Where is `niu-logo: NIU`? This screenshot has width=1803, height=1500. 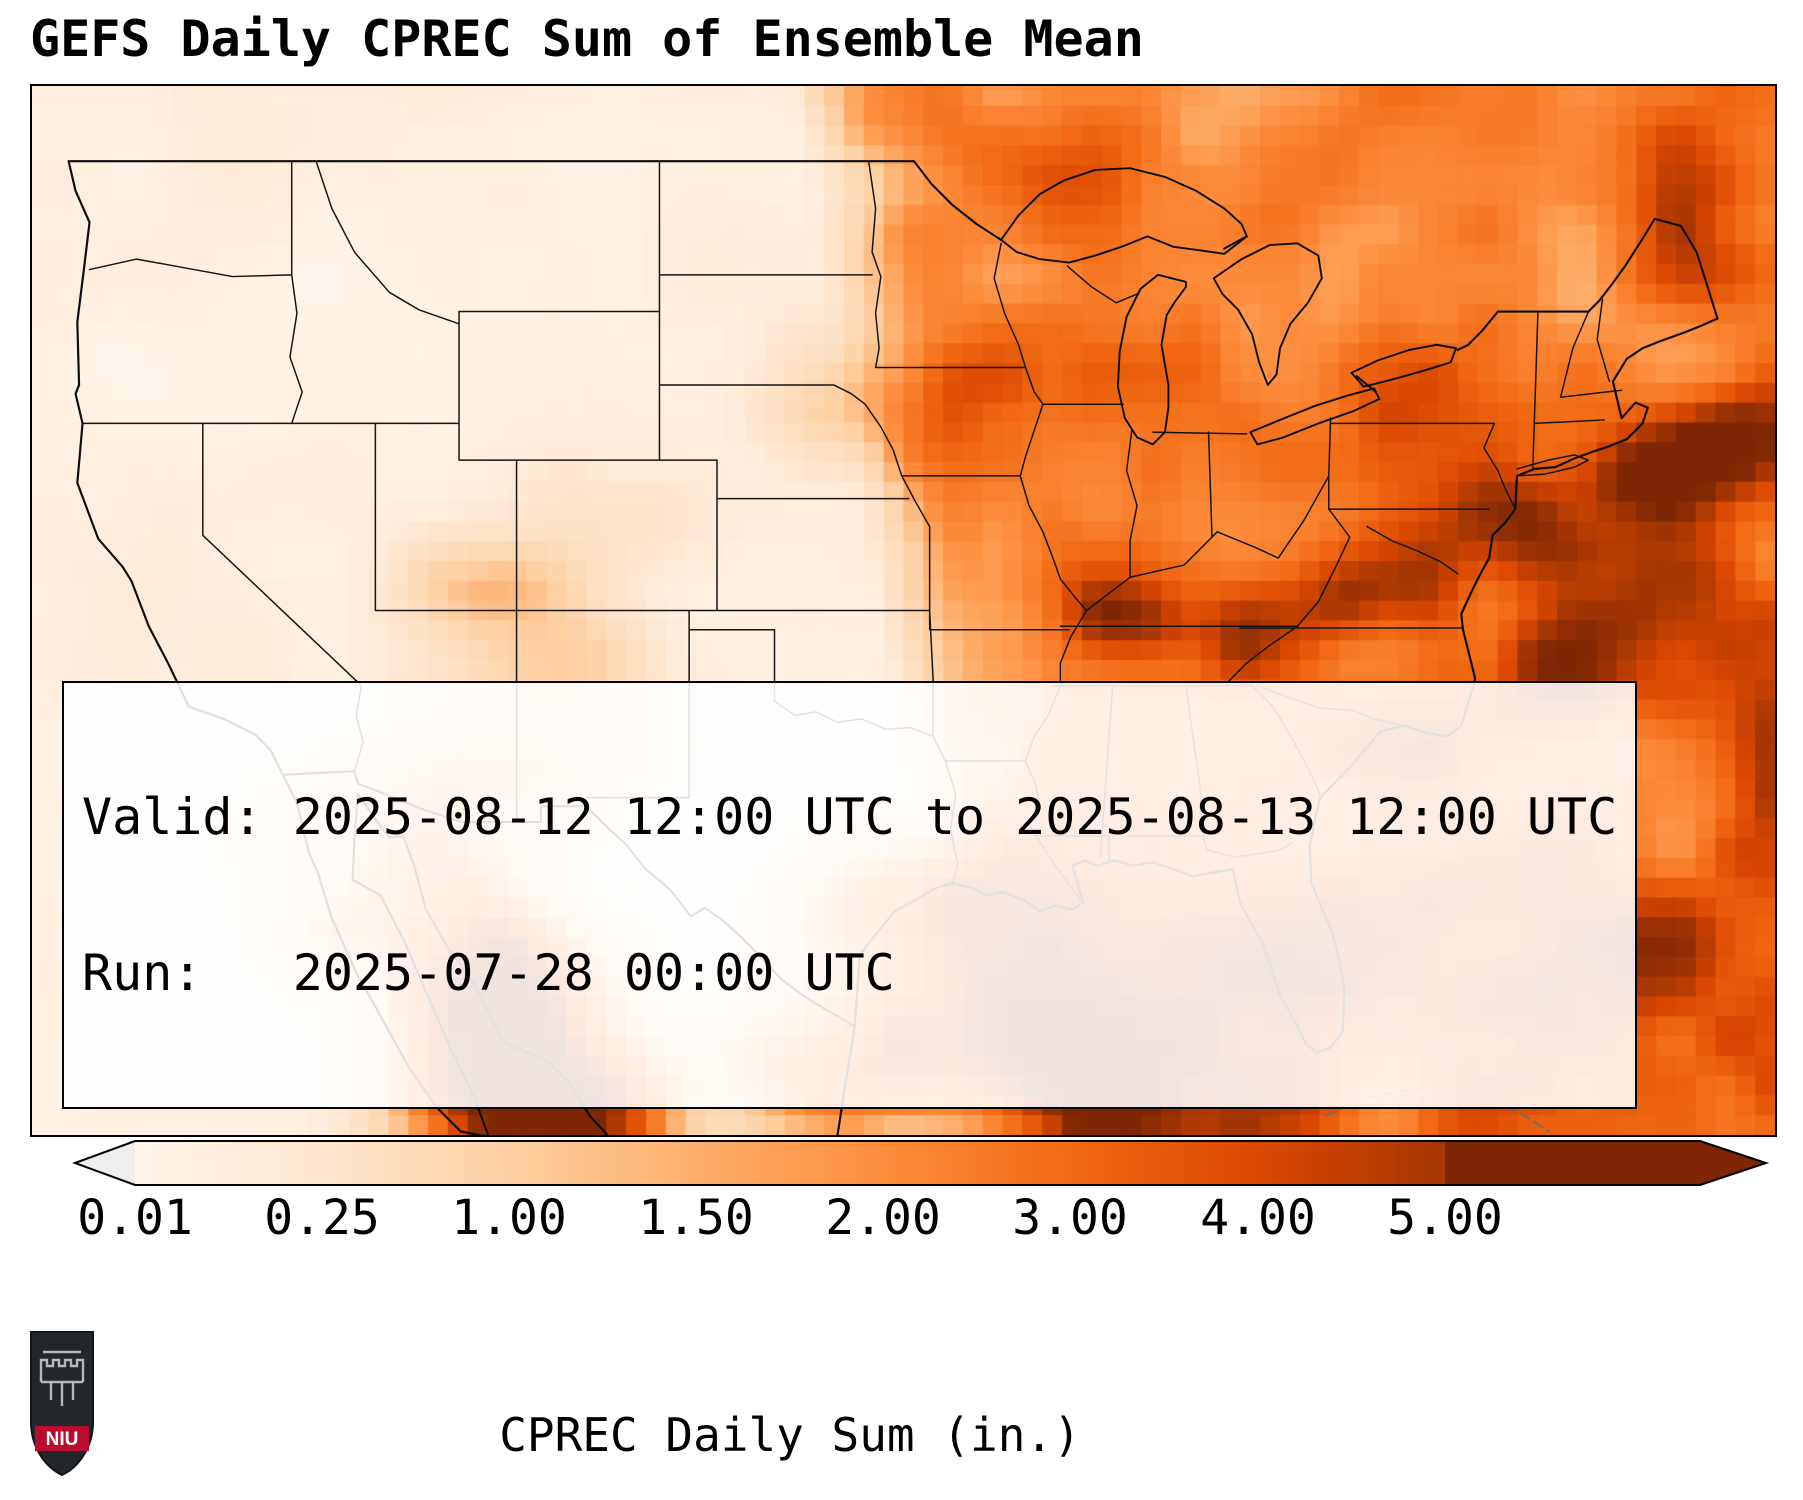
niu-logo: NIU is located at coordinates (62, 1404).